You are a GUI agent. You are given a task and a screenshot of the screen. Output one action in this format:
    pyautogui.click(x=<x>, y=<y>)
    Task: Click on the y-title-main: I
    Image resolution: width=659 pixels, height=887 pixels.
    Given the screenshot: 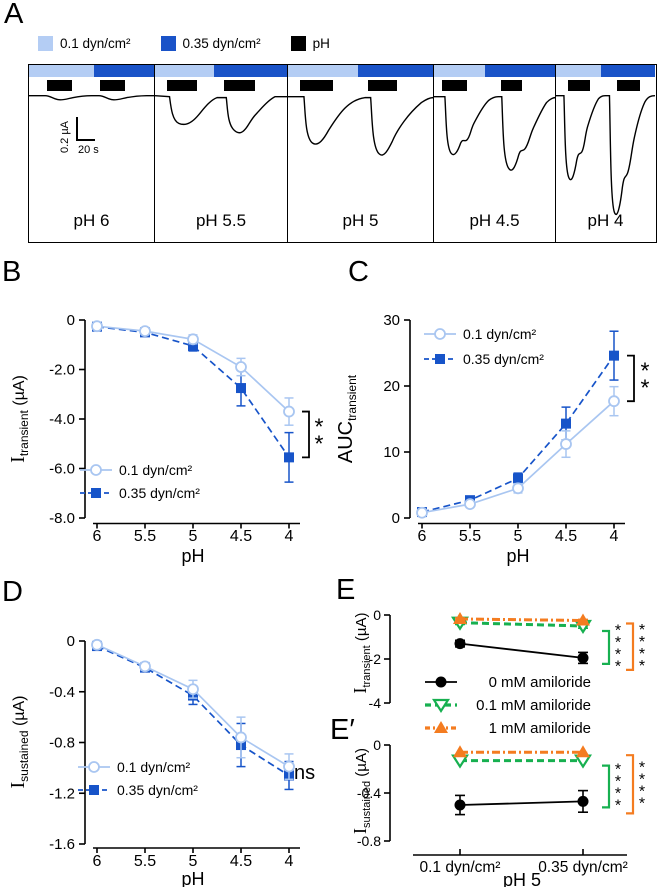 What is the action you would take?
    pyautogui.click(x=18, y=785)
    